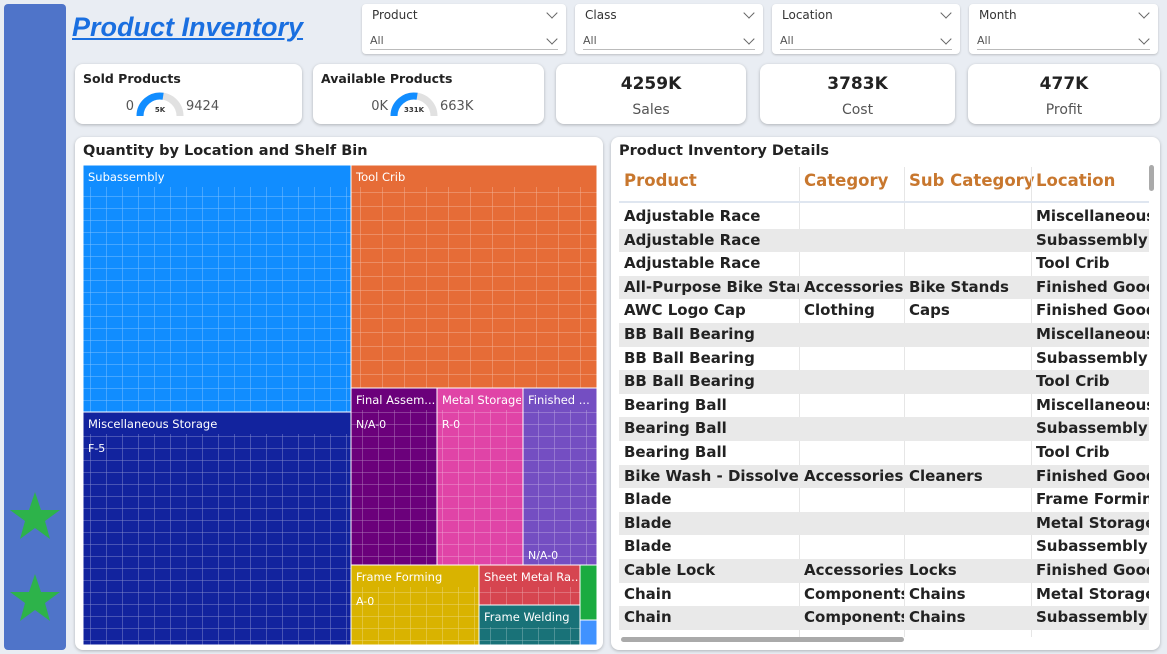  What do you see at coordinates (866, 29) in the screenshot?
I see `filter-dropdown: Location All` at bounding box center [866, 29].